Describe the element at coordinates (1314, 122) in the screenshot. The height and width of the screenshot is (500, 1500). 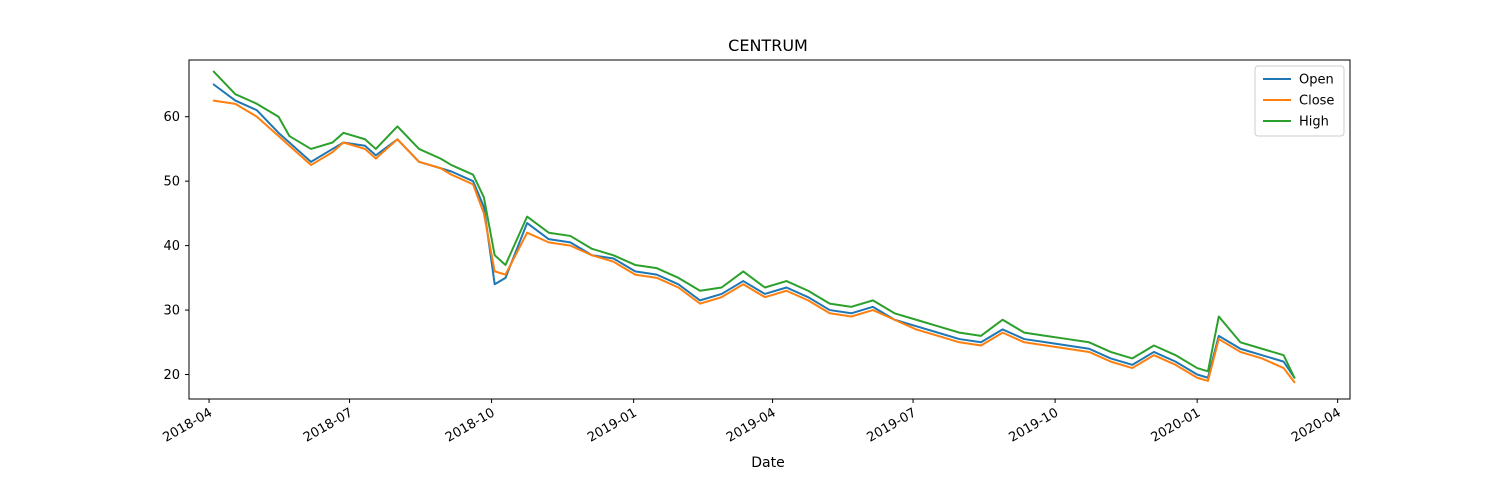
I see `legend-label-high: High` at that location.